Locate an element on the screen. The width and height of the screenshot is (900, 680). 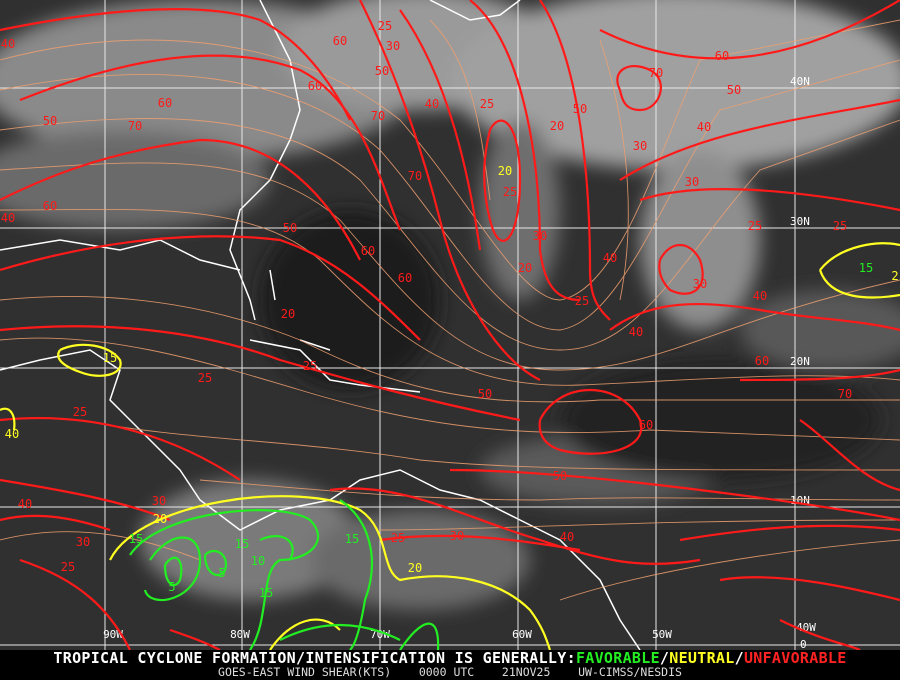
product-name: GOES-EAST WIND SHEAR(KTS) is located at coordinates (305, 672).